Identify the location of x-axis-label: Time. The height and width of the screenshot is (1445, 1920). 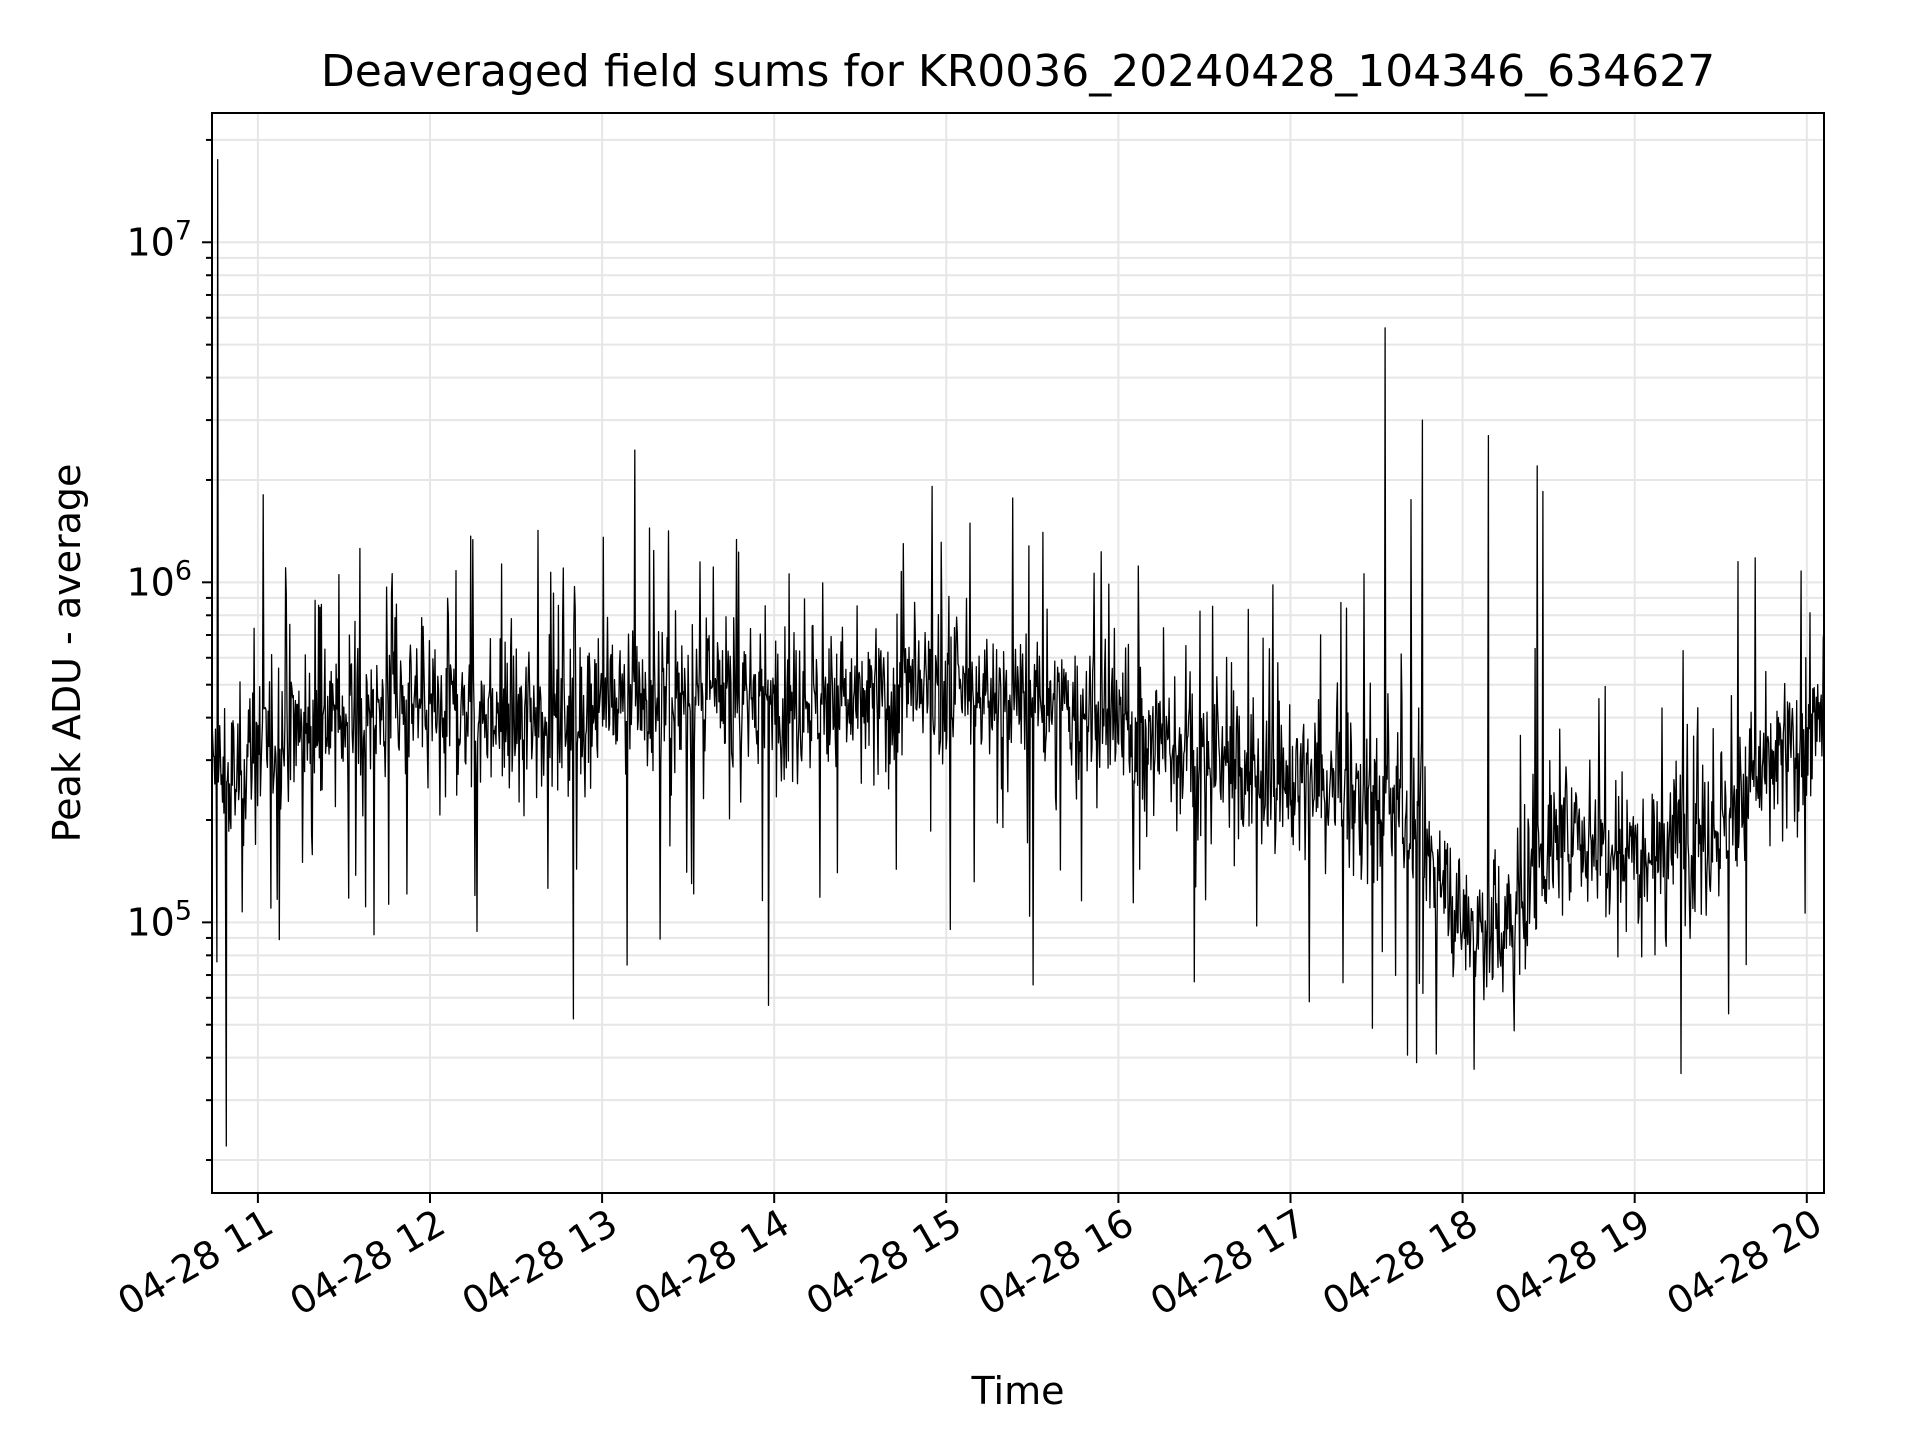
(1018, 1391).